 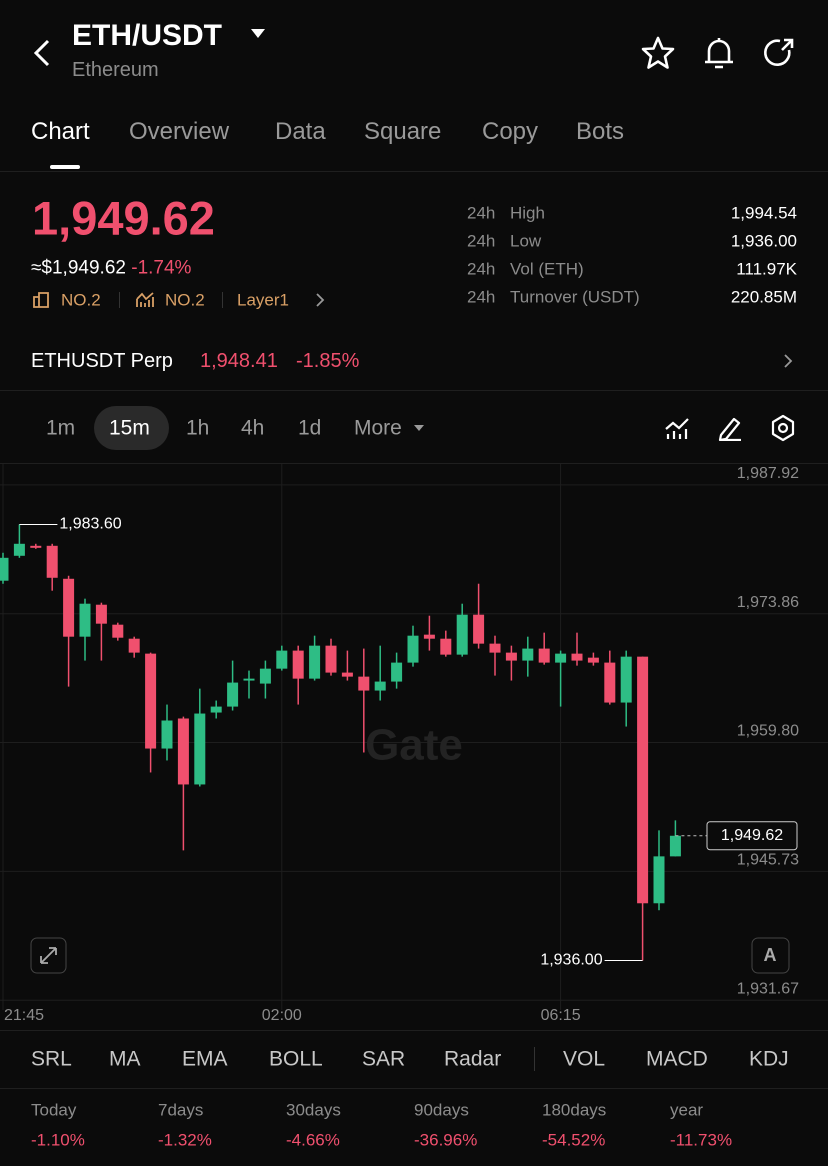 What do you see at coordinates (441, 1110) in the screenshot?
I see `period-label: 90days` at bounding box center [441, 1110].